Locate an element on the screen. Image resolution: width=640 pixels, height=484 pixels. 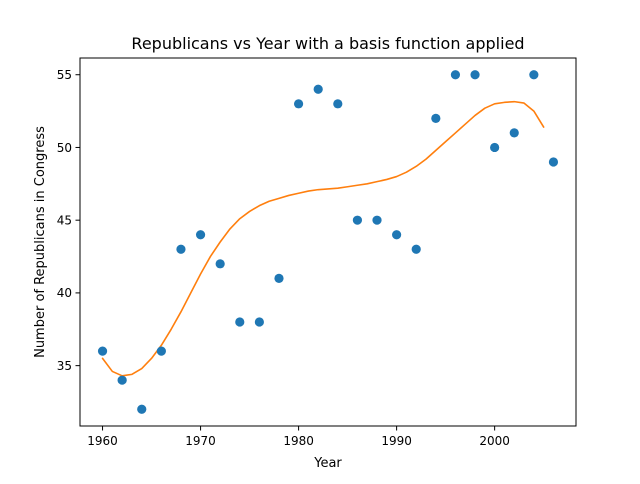
x-axis-label: Year is located at coordinates (327, 463).